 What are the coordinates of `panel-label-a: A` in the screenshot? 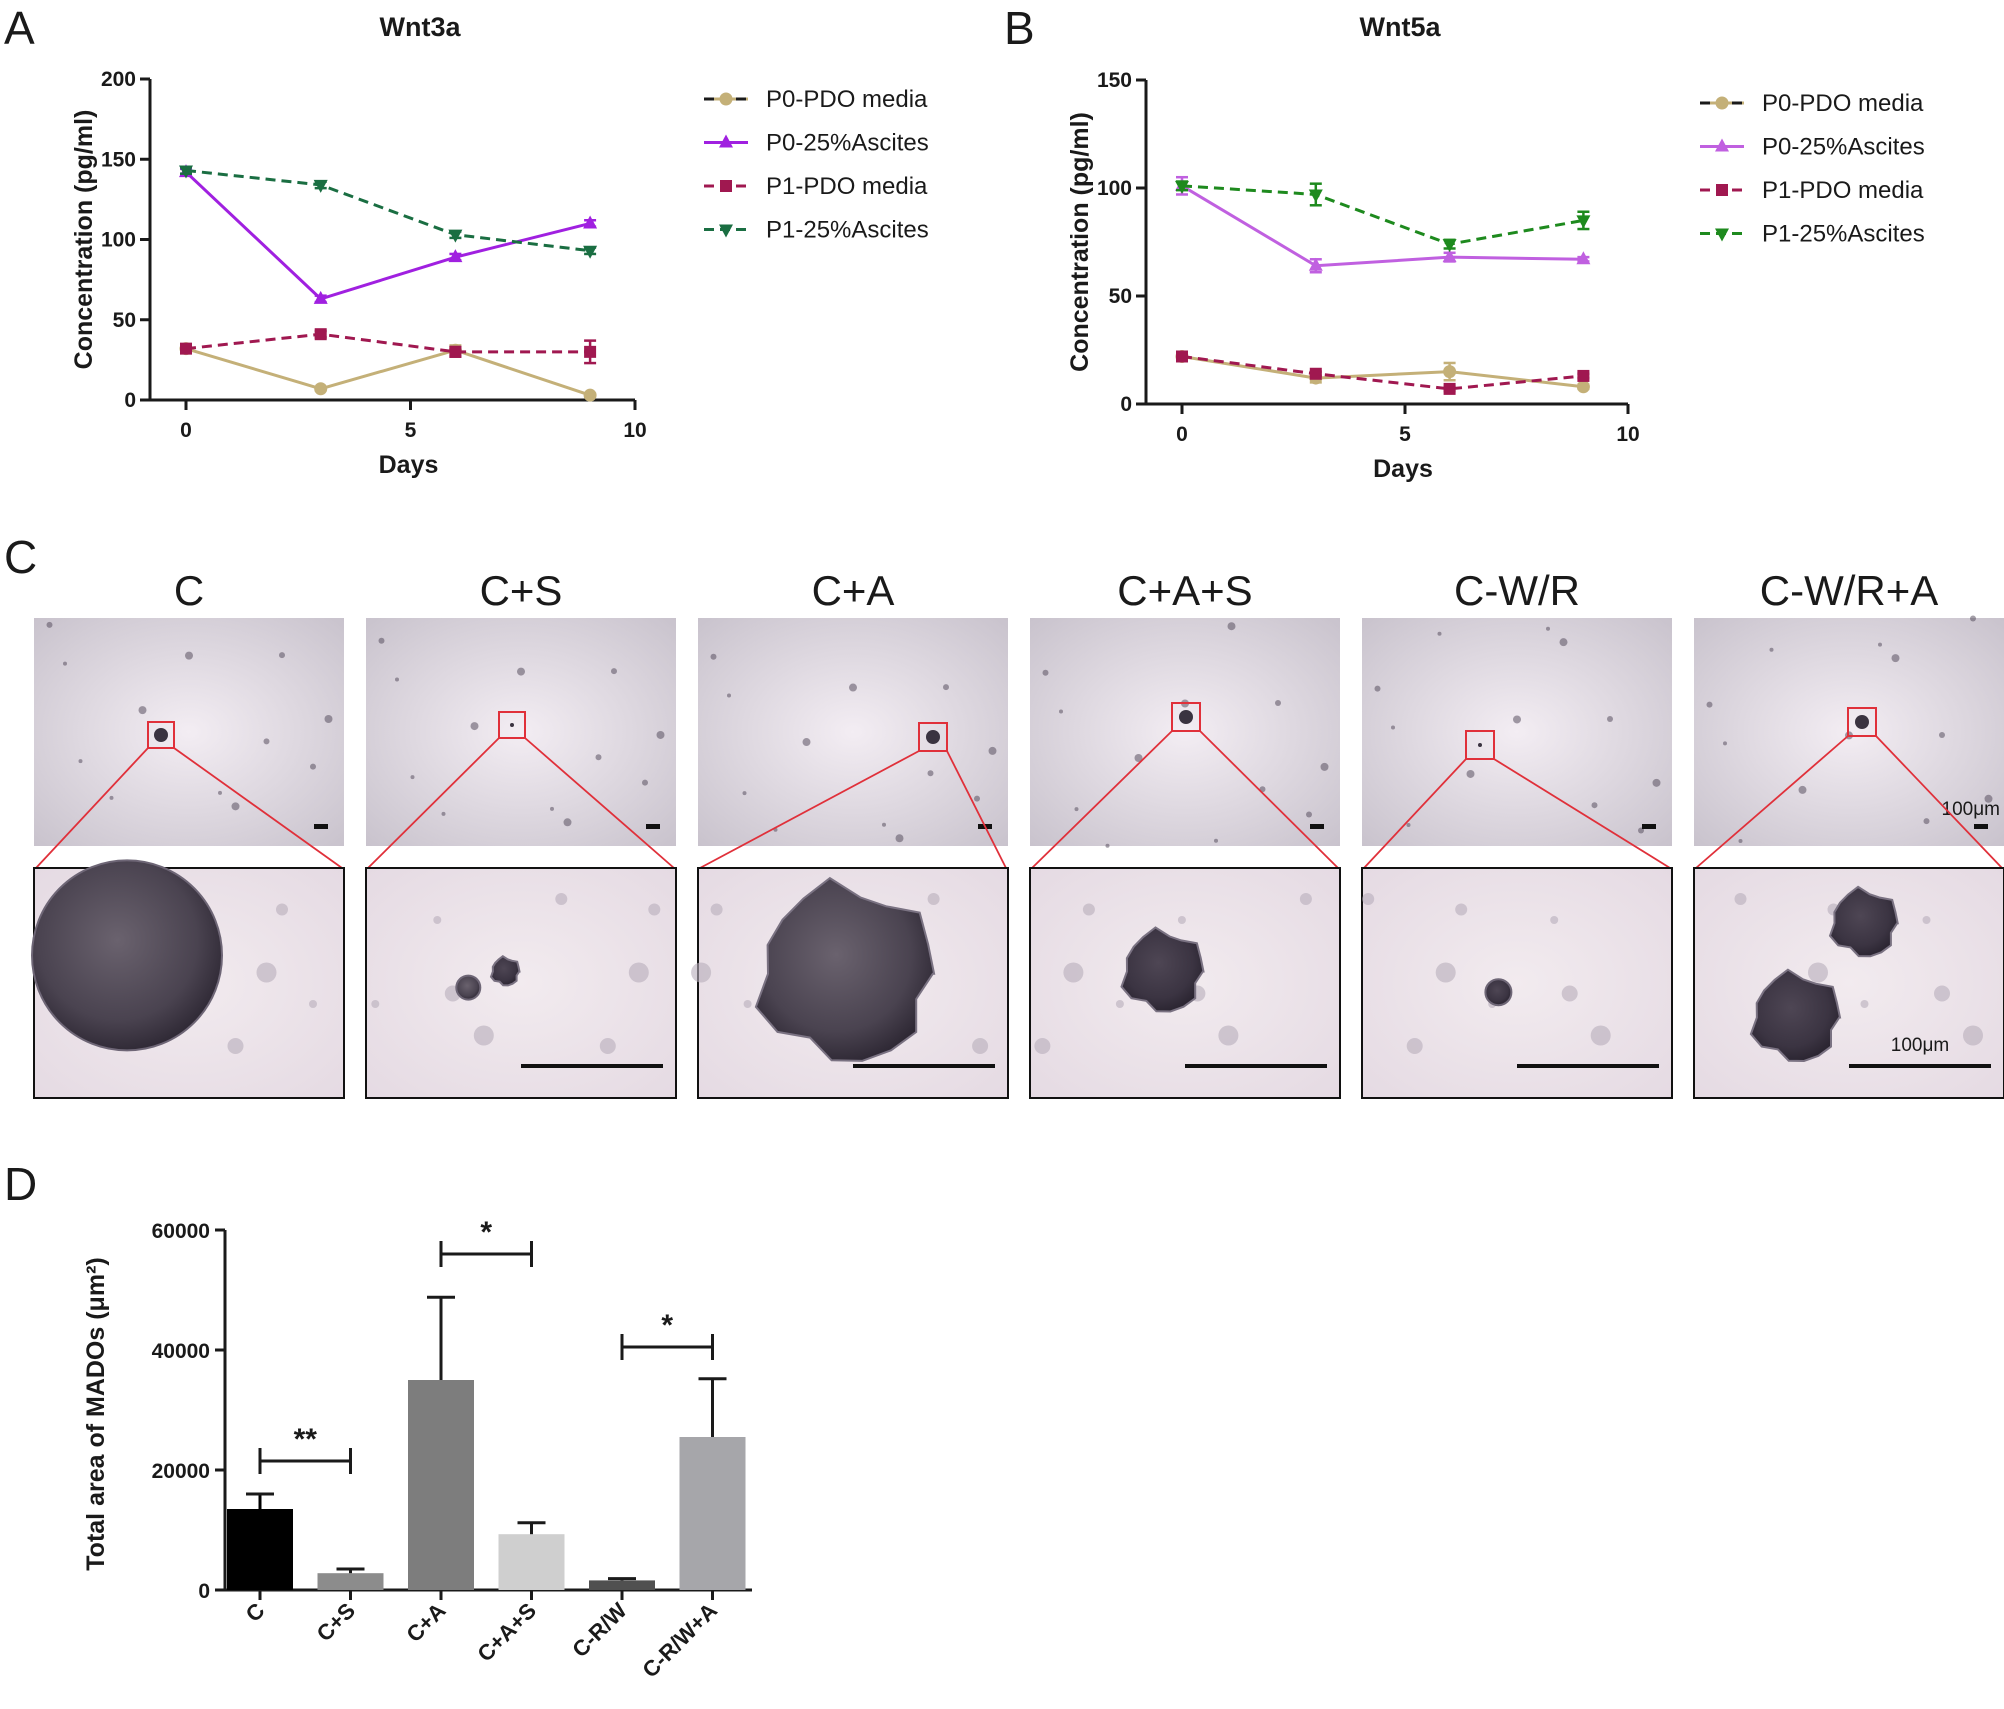 It's located at (19, 28).